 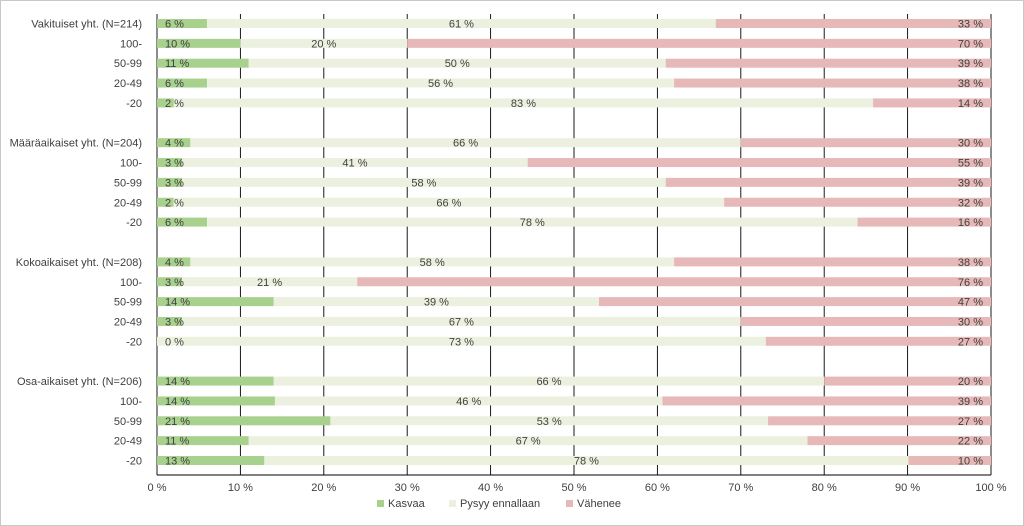 I want to click on category-label: Osa-aikaiset yht. (N=206), so click(x=79, y=382).